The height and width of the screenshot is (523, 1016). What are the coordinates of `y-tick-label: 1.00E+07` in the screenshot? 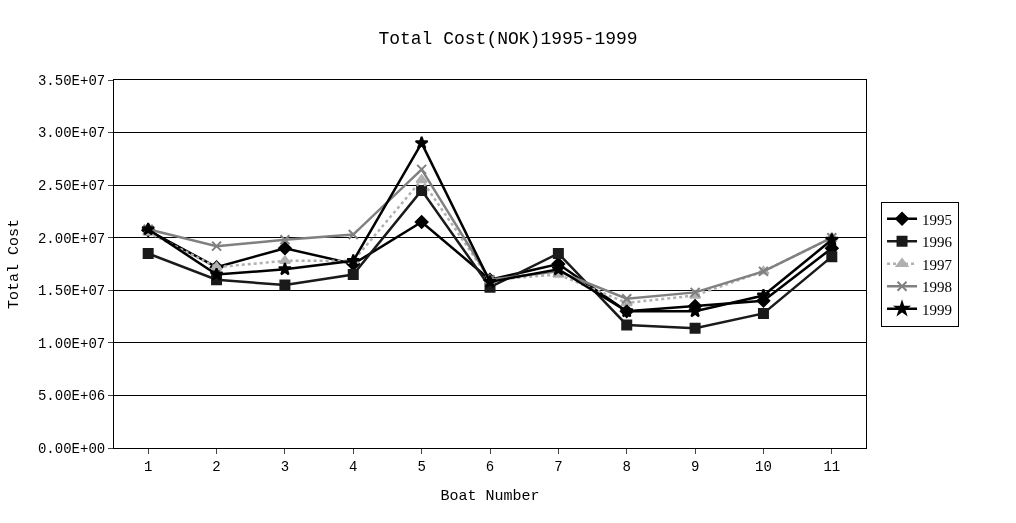 It's located at (71, 343).